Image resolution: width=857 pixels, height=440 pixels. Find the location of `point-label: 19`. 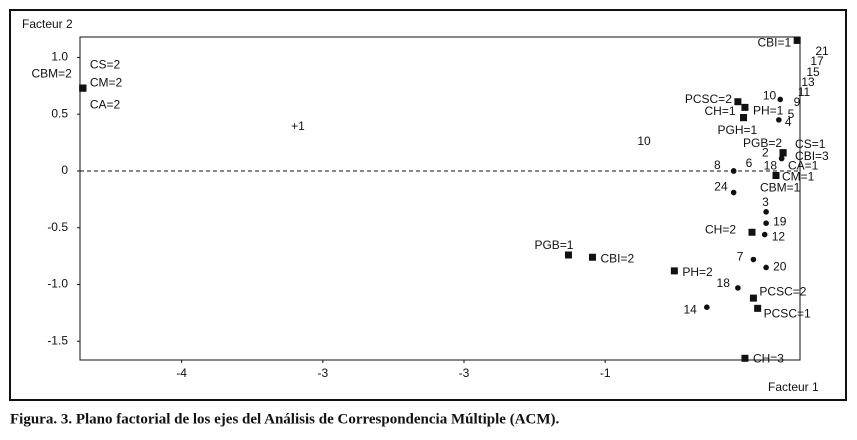

point-label: 19 is located at coordinates (780, 221).